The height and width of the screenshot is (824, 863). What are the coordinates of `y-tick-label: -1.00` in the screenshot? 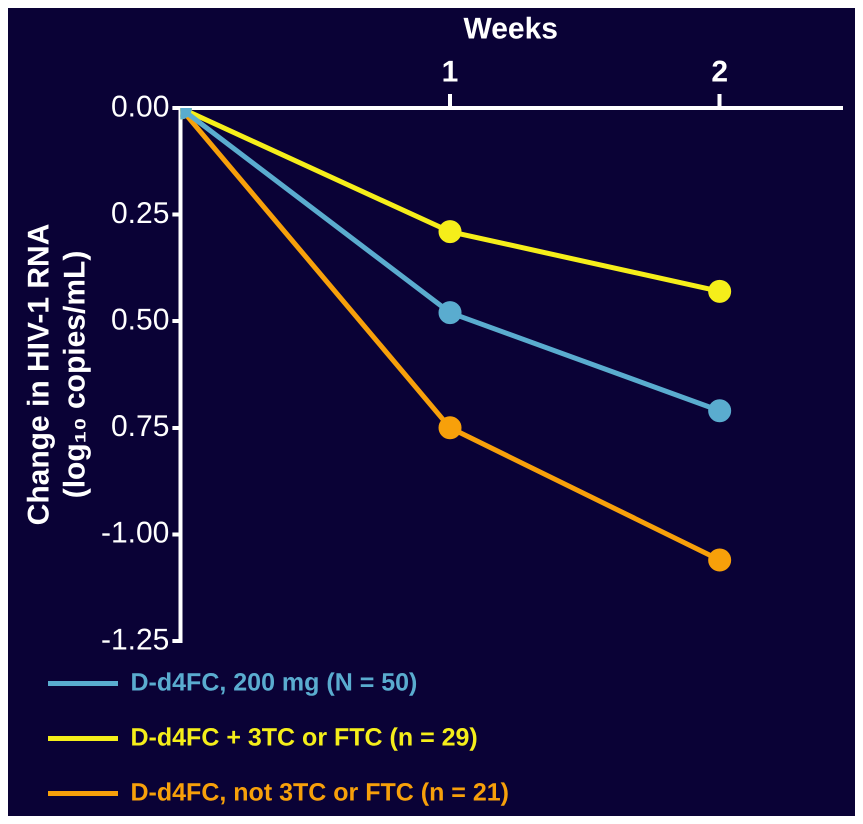 It's located at (135, 533).